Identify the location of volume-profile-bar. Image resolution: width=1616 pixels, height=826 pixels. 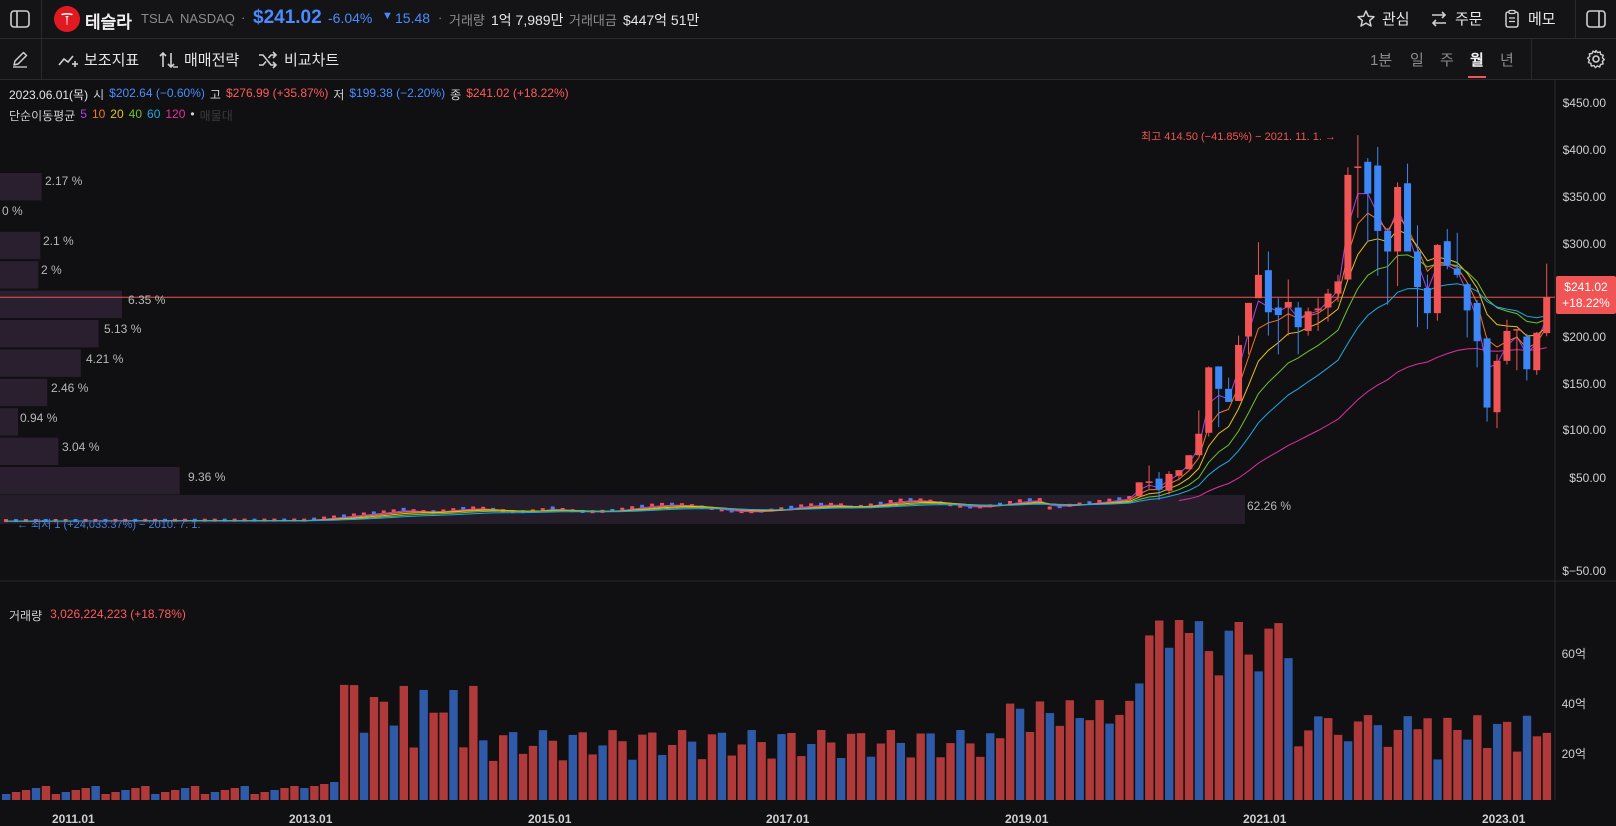
(40, 363).